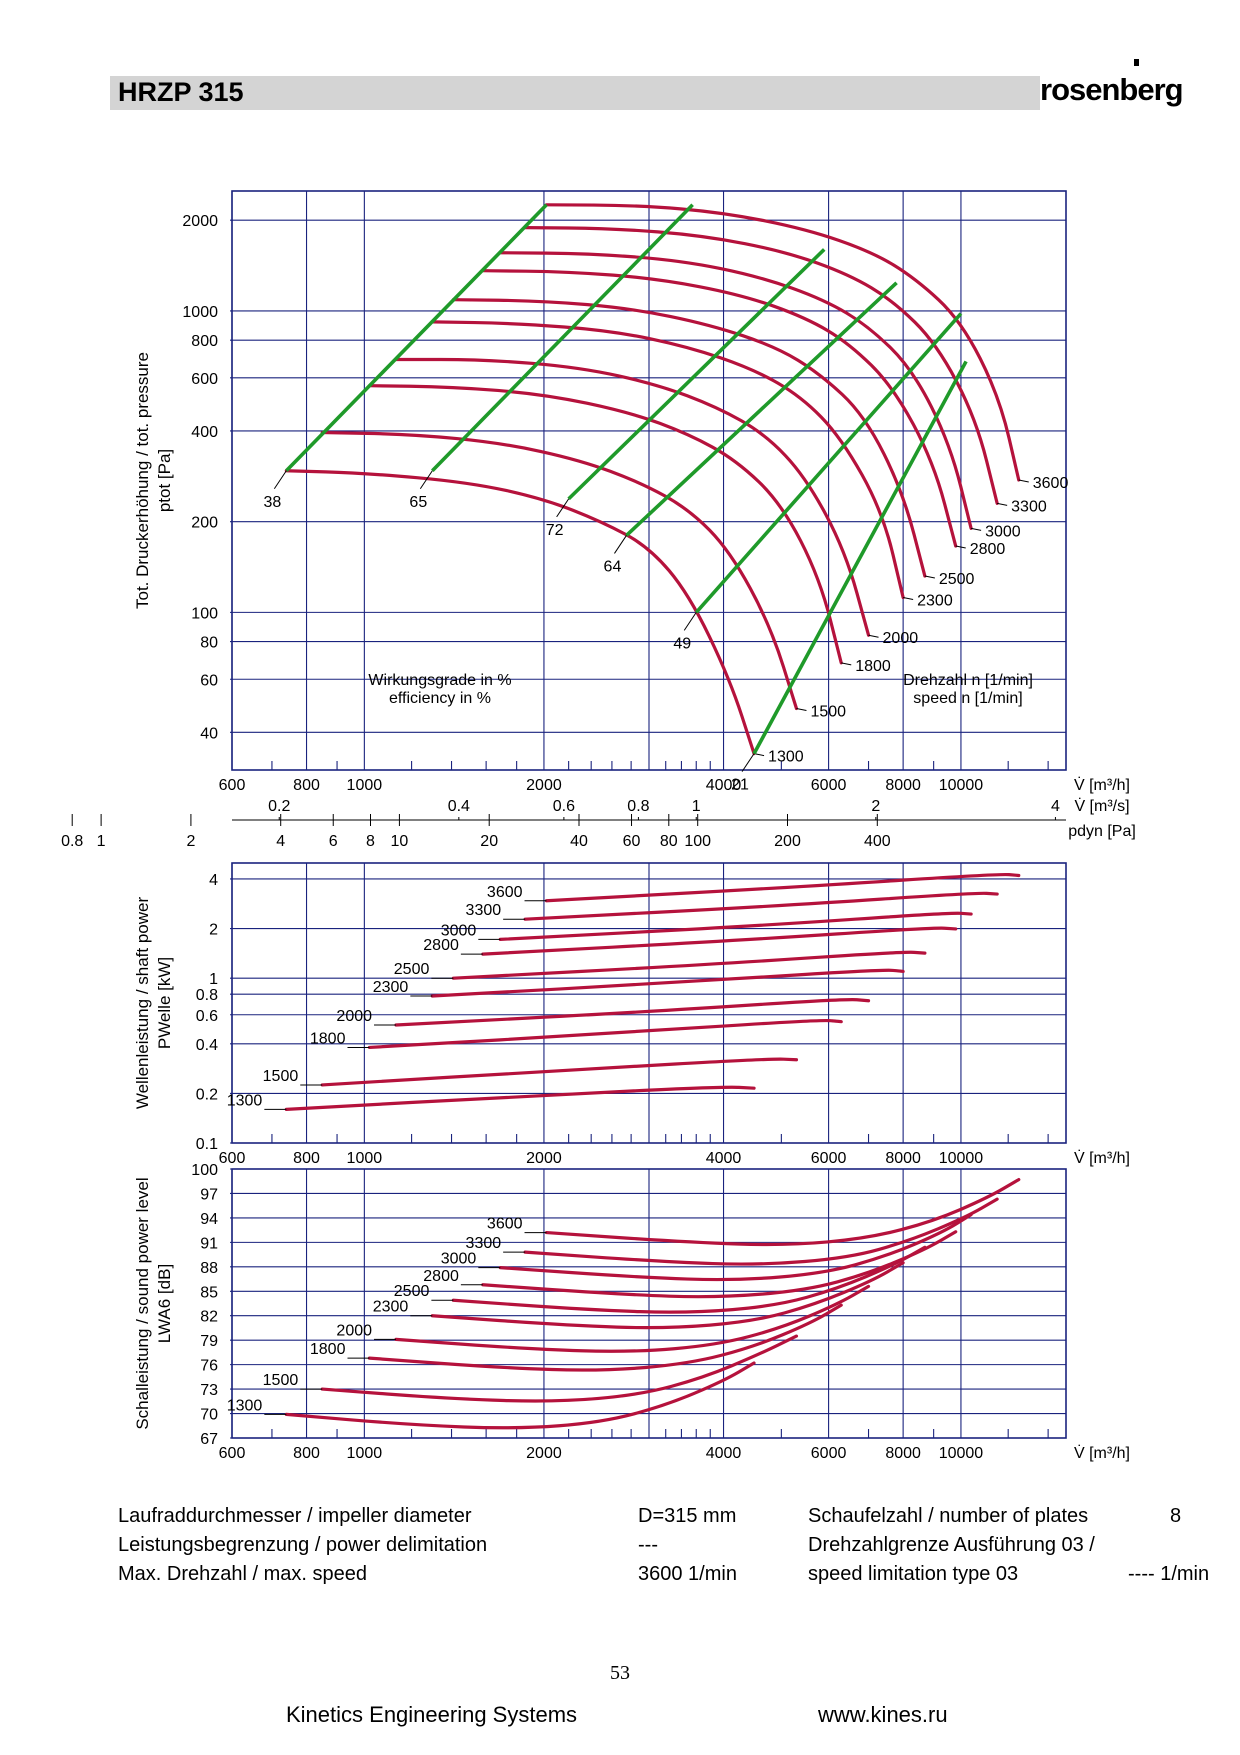 This screenshot has height=1755, width=1240. What do you see at coordinates (209, 1317) in the screenshot?
I see `sound-power-y-tick-label: 82` at bounding box center [209, 1317].